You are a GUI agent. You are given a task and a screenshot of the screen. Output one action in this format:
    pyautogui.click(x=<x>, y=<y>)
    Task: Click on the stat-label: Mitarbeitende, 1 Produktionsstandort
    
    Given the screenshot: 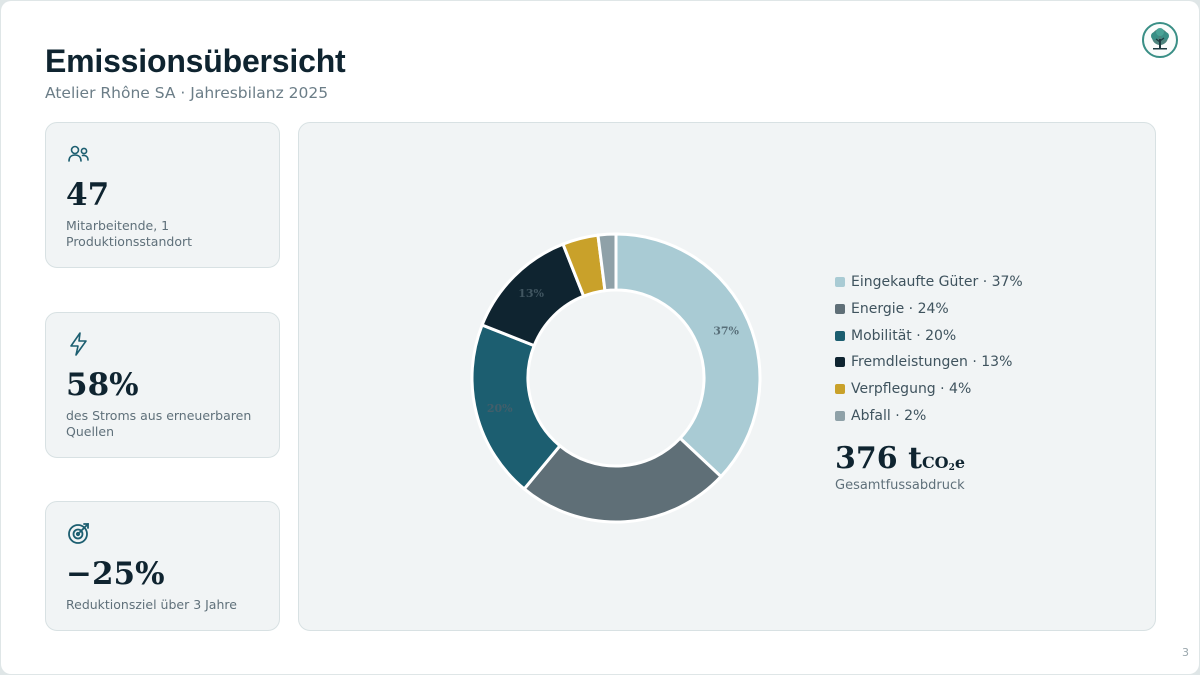 What is the action you would take?
    pyautogui.click(x=129, y=233)
    